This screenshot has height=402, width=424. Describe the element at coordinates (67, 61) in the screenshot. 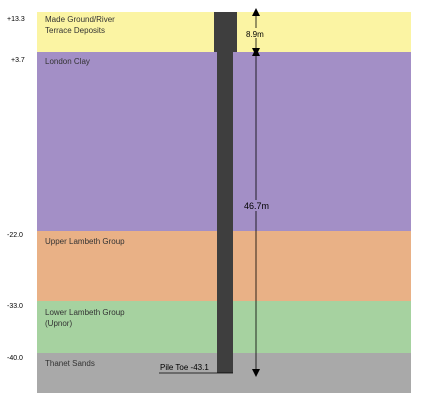

I see `stratum-label: London Clay` at that location.